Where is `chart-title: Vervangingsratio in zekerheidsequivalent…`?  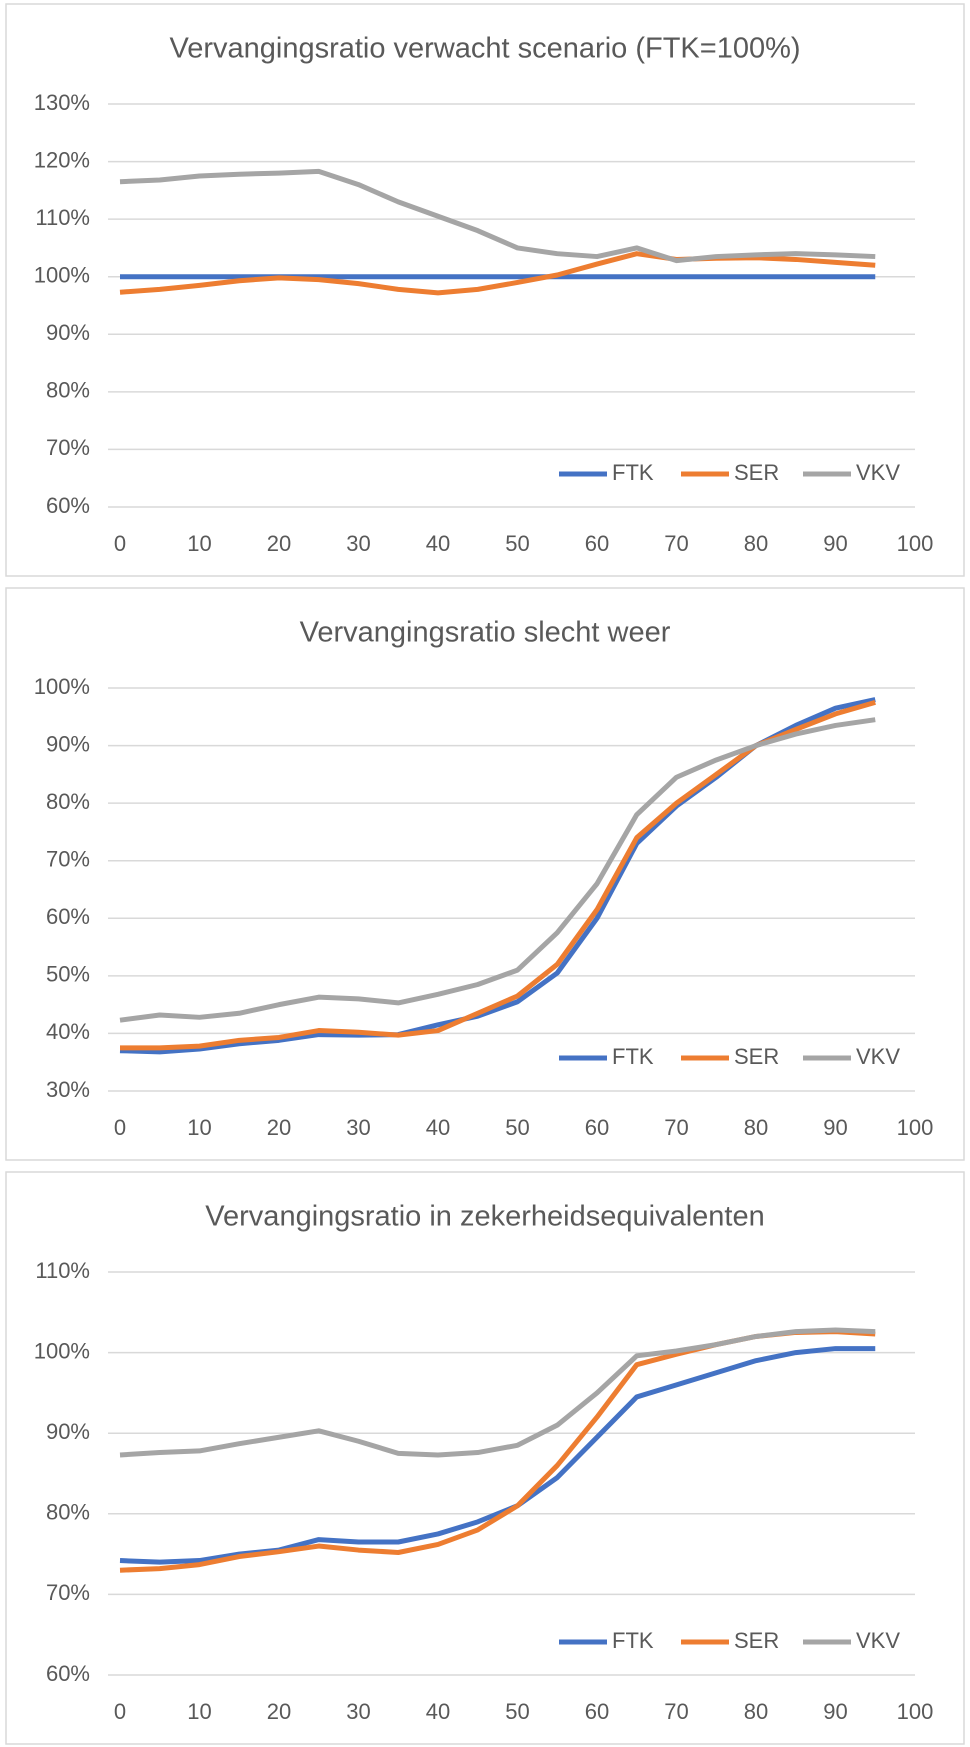 chart-title: Vervangingsratio in zekerheidsequivalent… is located at coordinates (484, 1217).